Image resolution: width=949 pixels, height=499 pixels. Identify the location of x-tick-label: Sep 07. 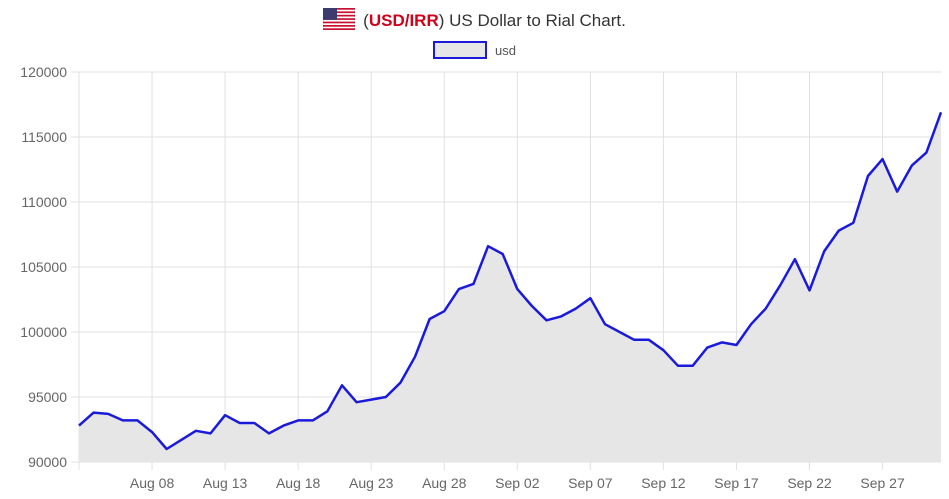
(590, 483).